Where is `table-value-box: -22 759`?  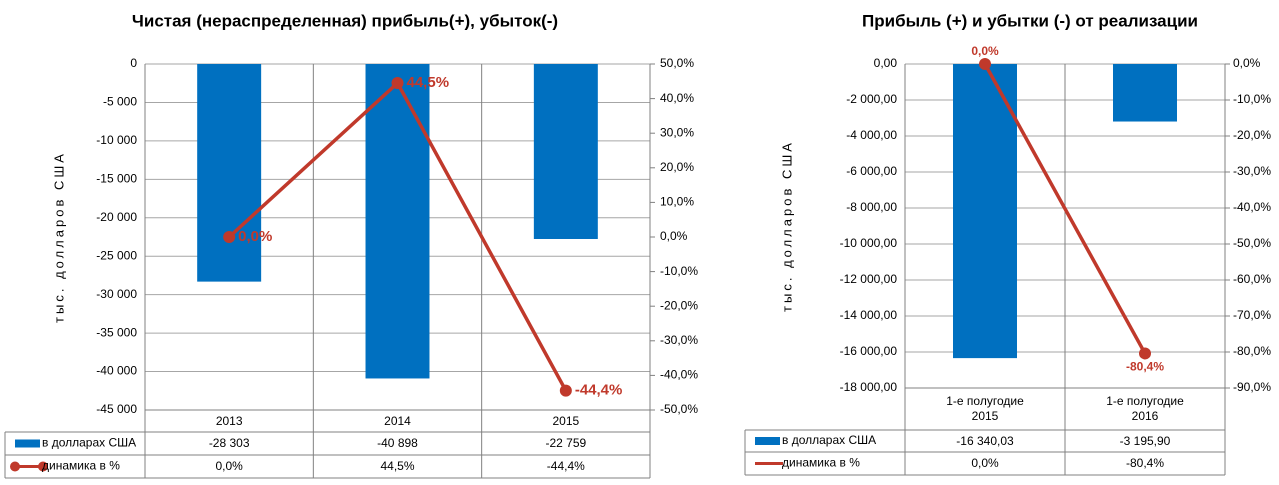
table-value-box: -22 759 is located at coordinates (566, 443).